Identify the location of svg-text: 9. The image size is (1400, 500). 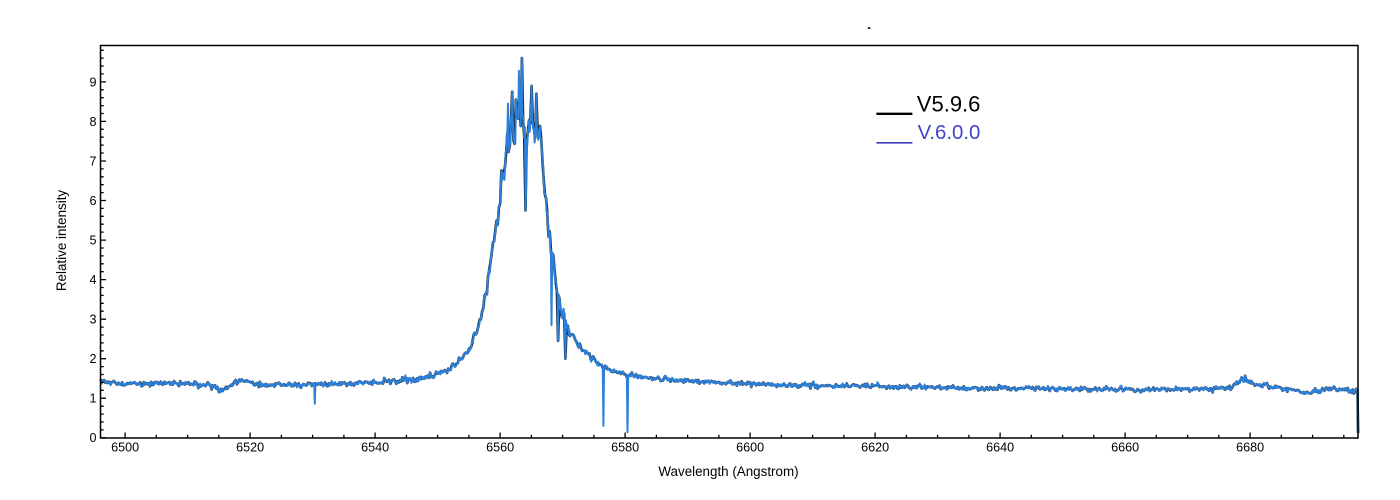
(92, 82).